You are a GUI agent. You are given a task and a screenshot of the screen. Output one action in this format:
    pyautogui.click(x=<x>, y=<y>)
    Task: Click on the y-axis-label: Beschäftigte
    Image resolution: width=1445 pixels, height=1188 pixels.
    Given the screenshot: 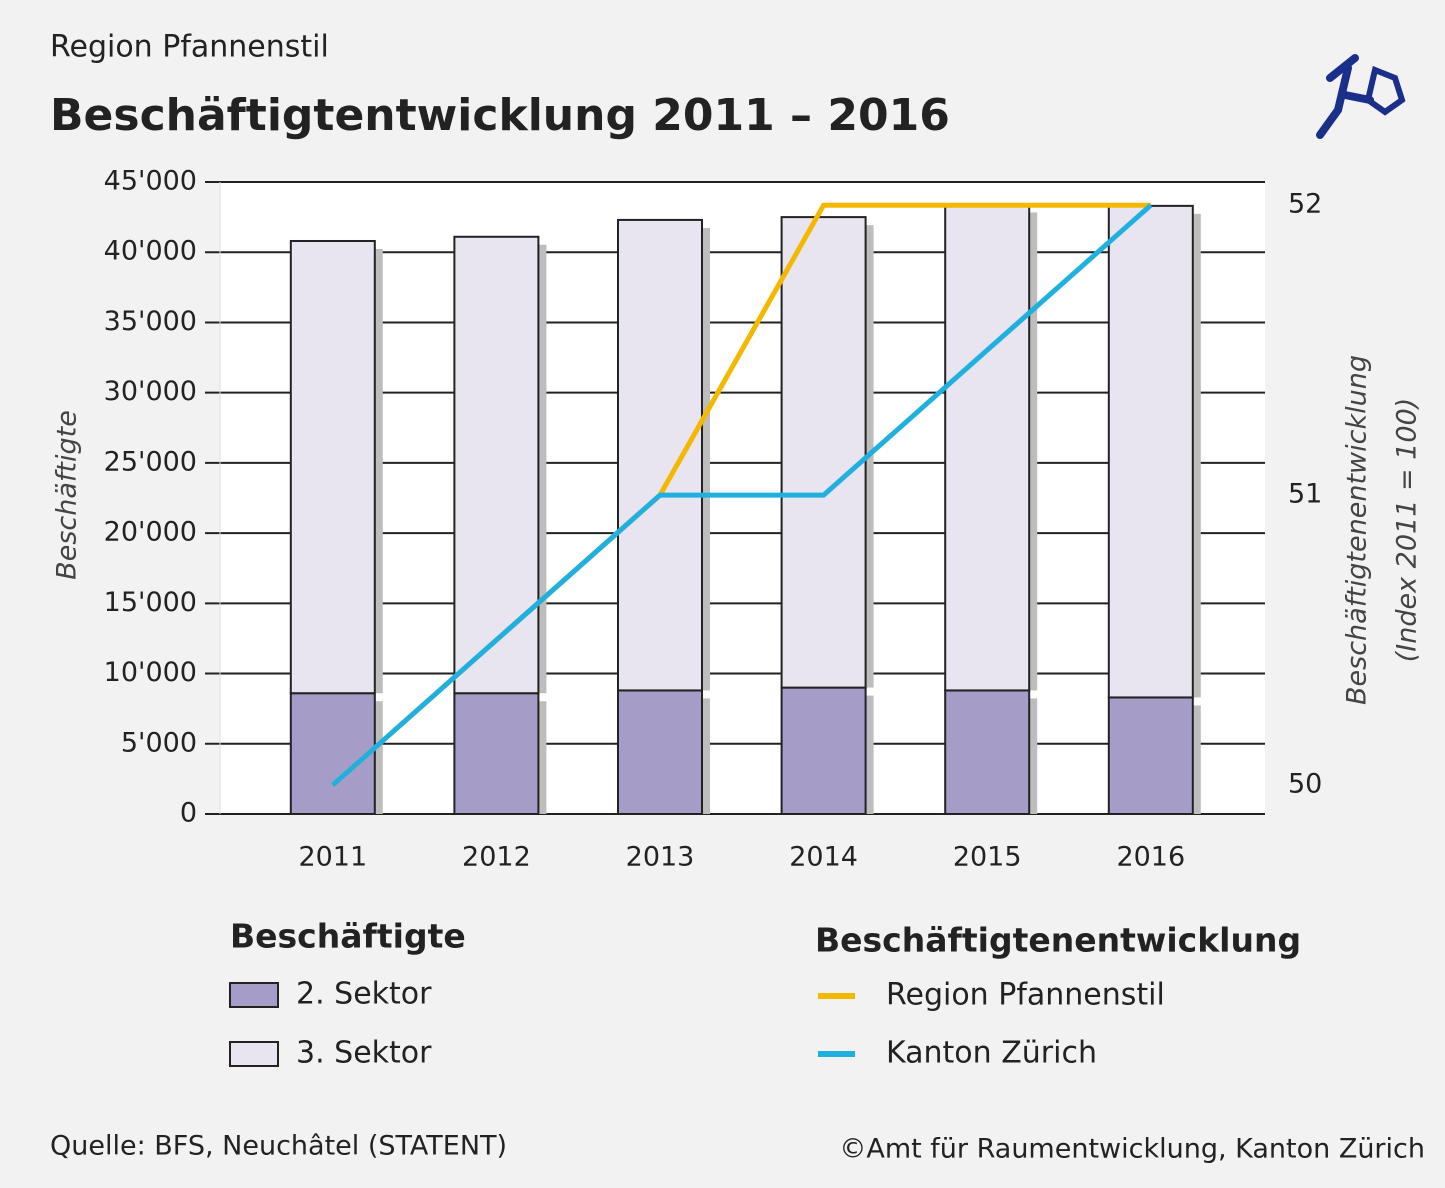 What is the action you would take?
    pyautogui.click(x=67, y=495)
    